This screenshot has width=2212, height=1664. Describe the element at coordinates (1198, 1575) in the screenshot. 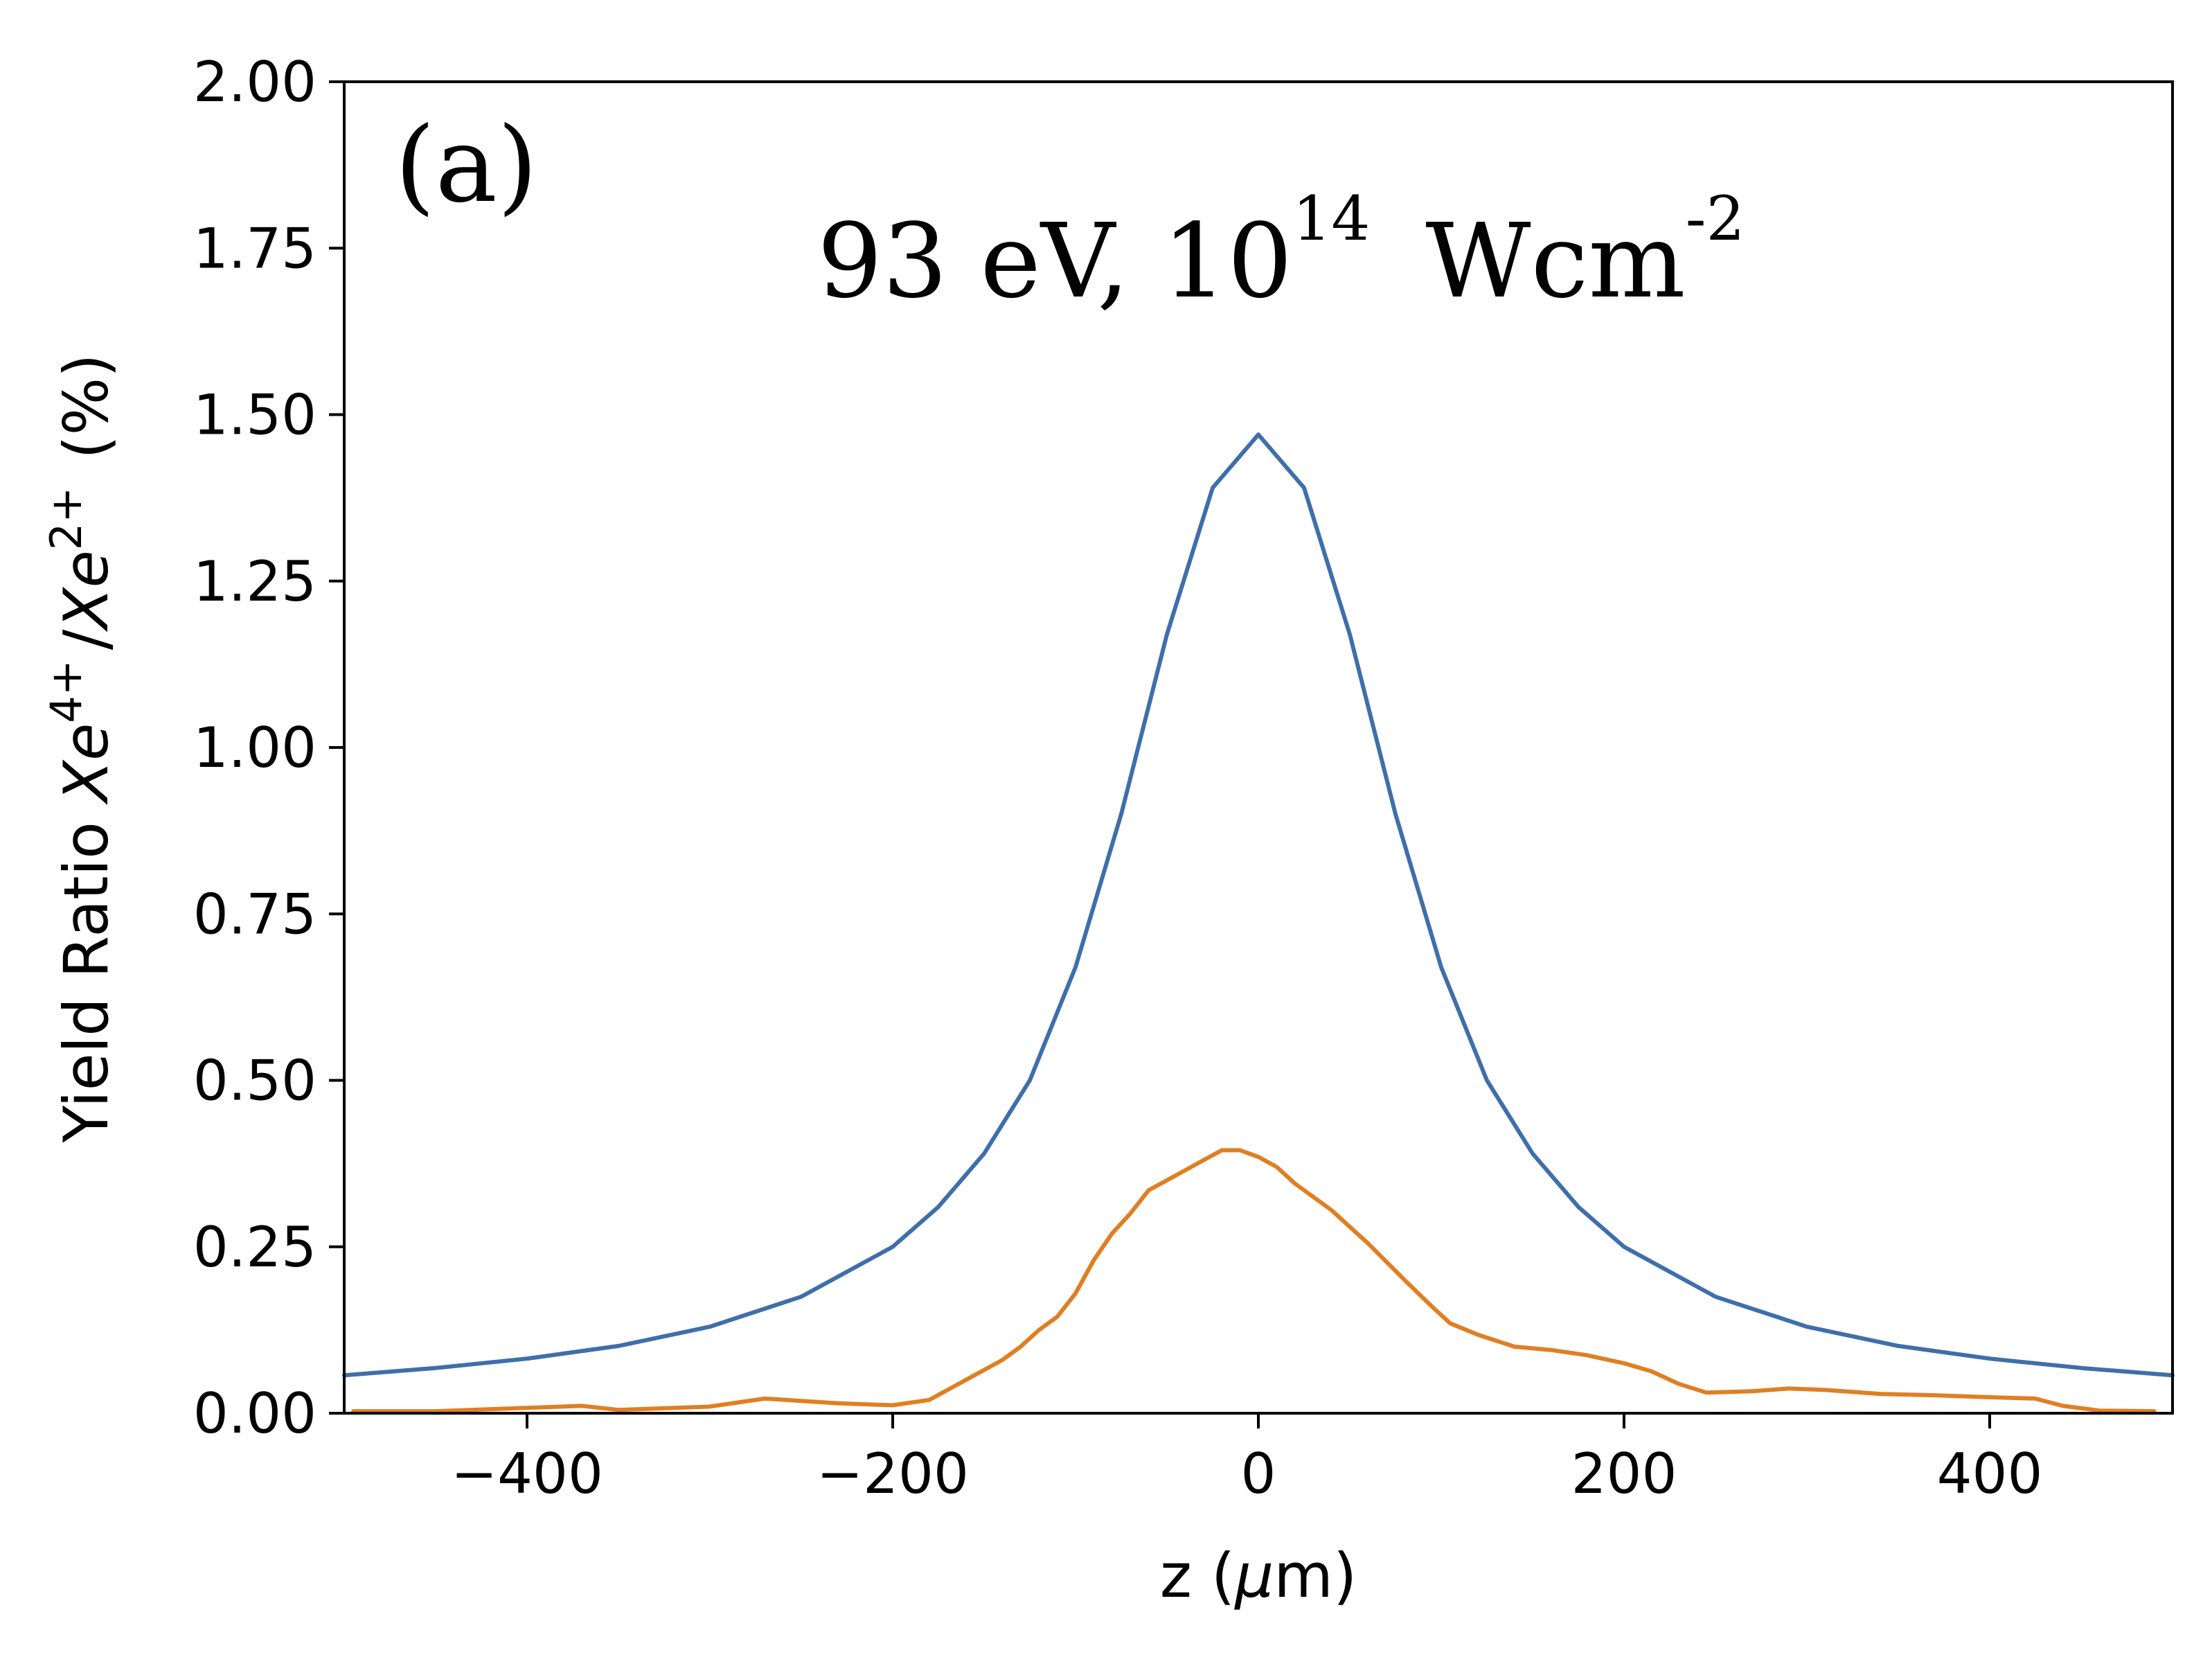

I see `x-axis-label-prefix: z (` at that location.